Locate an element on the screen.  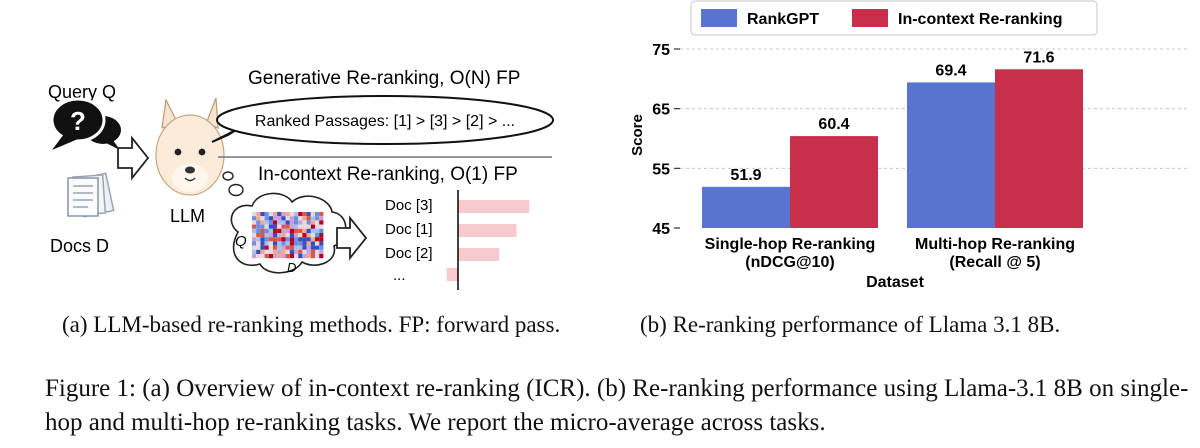
attention-heatmap is located at coordinates (288, 235).